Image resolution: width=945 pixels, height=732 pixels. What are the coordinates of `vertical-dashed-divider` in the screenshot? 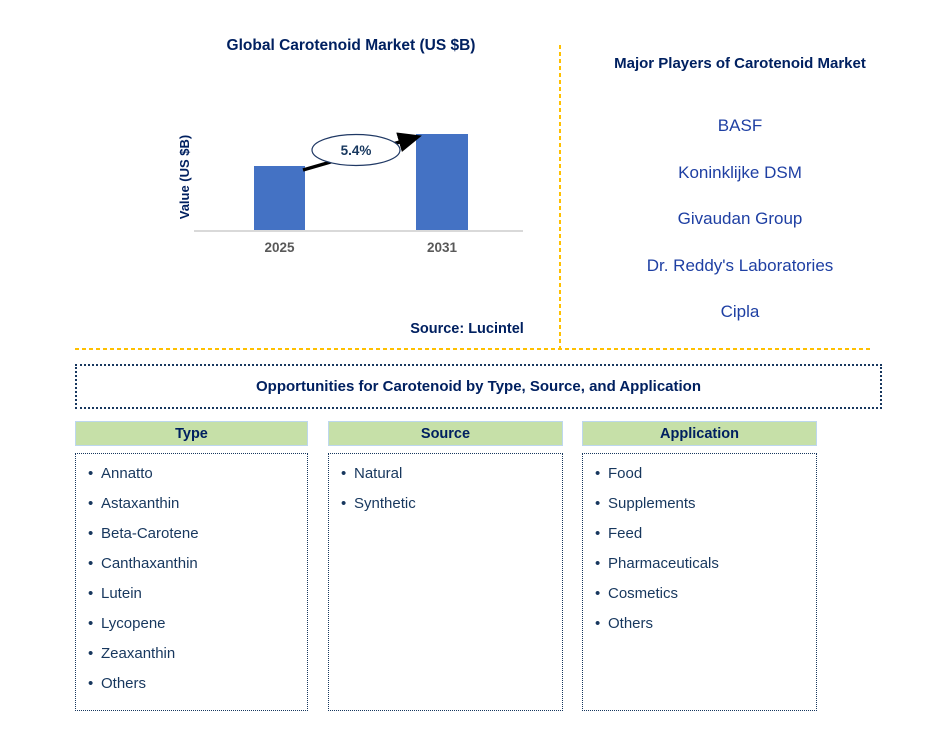 It's located at (560, 199).